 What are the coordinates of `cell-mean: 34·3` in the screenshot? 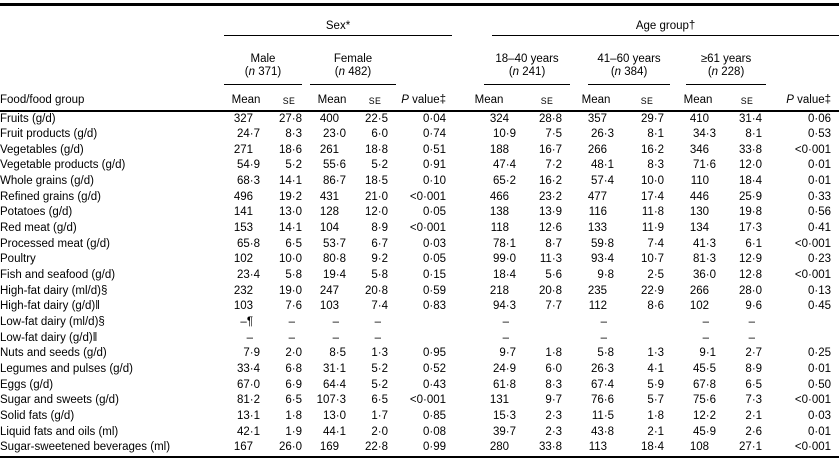 It's located at (705, 134).